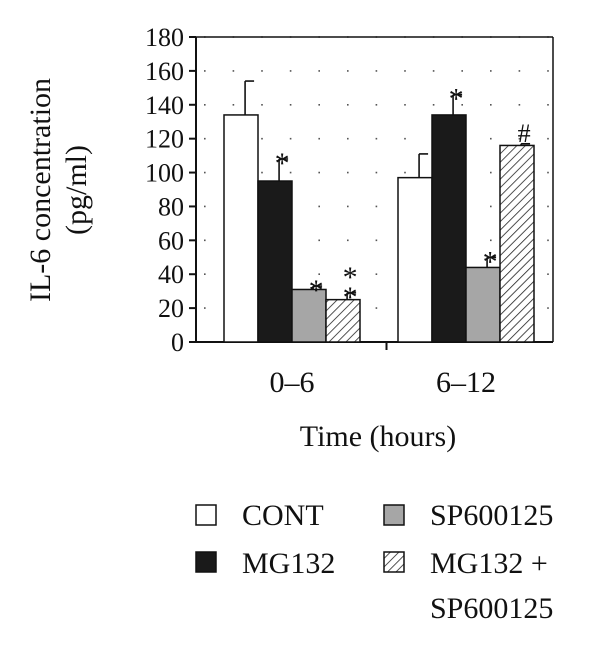  Describe the element at coordinates (177, 342) in the screenshot. I see `y-tick-label: 0` at that location.